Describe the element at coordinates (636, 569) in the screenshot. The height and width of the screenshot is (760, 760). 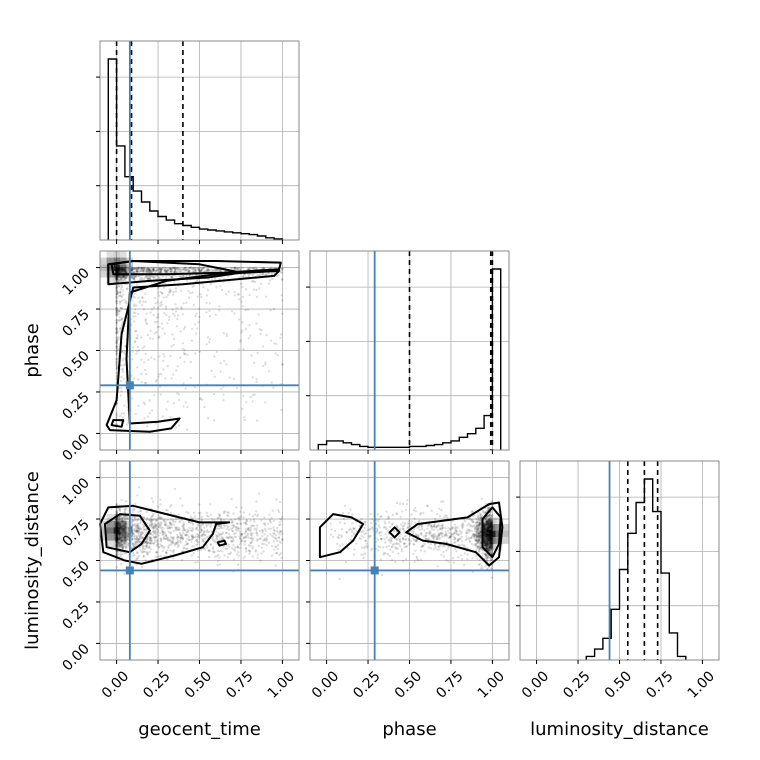
I see `histogram-luminosity_distance` at that location.